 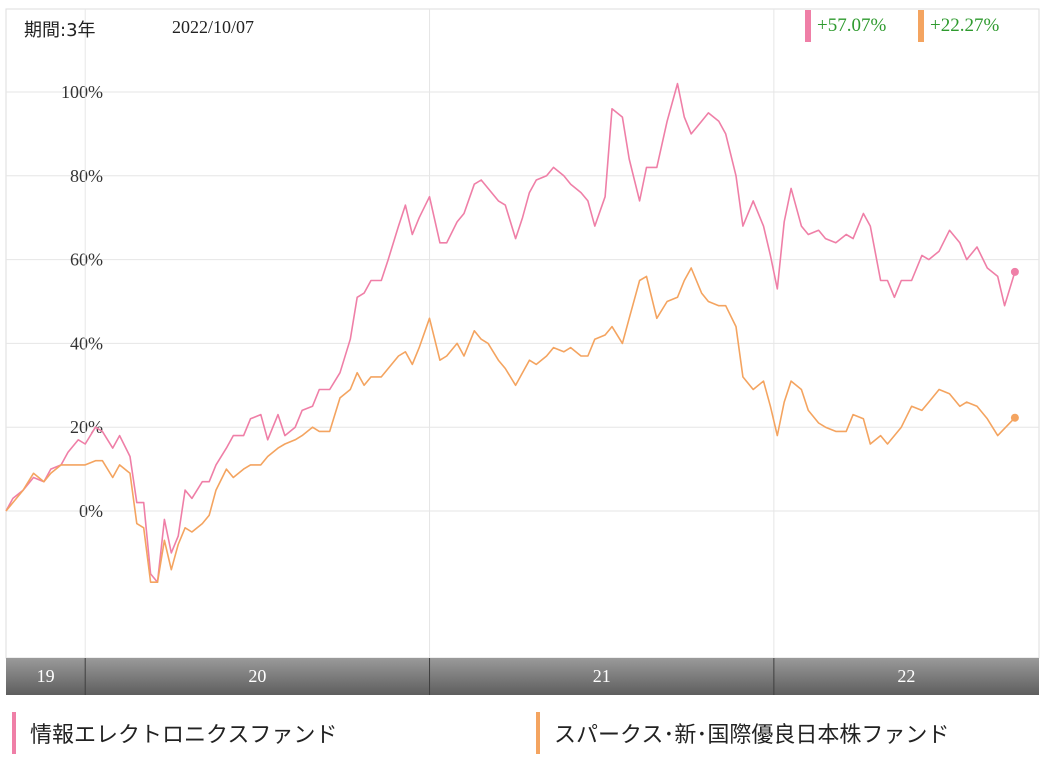 I want to click on x-tick-label: 20, so click(x=257, y=676).